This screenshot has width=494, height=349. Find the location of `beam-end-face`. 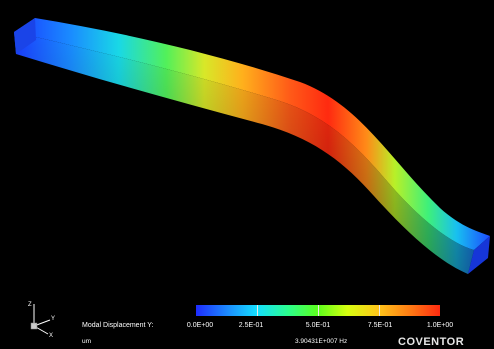

beam-end-face is located at coordinates (479, 255).